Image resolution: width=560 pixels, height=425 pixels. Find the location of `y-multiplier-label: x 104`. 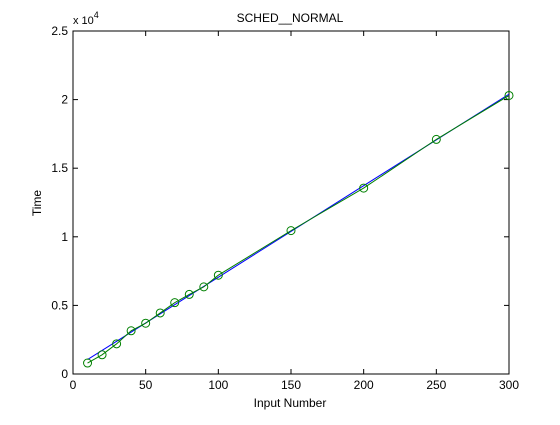

y-multiplier-label: x 104 is located at coordinates (86, 18).